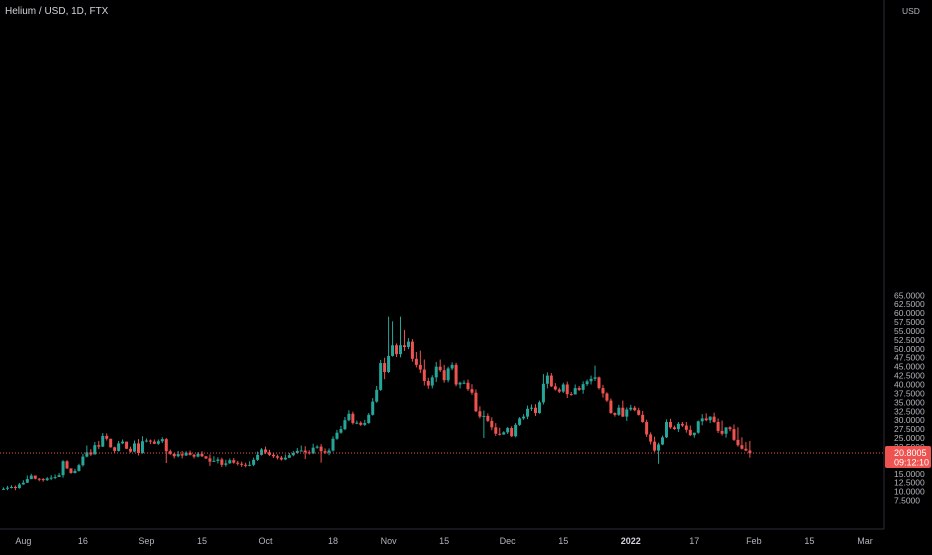 This screenshot has width=932, height=555. Describe the element at coordinates (909, 393) in the screenshot. I see `price-axis-tick: 37.5000` at that location.